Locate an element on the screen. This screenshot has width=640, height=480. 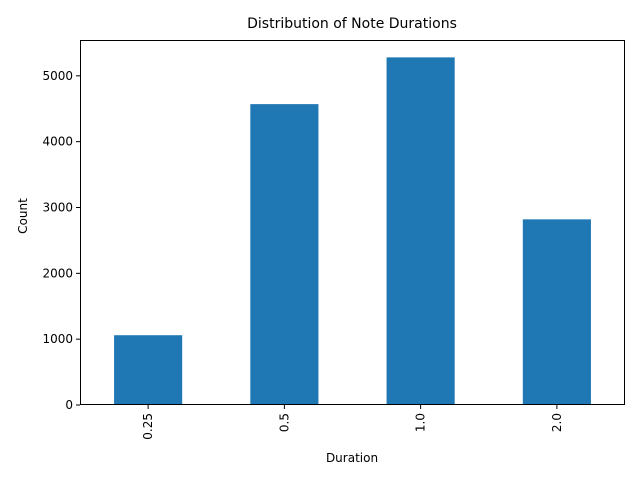
x-tick-label: 2.0 is located at coordinates (557, 422).